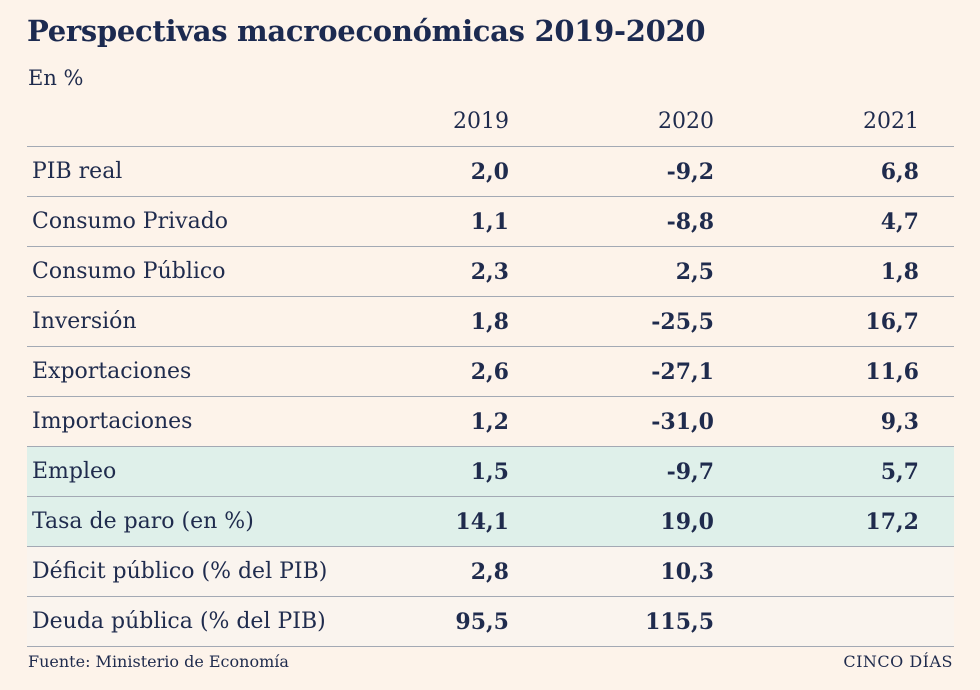 This screenshot has height=690, width=980. What do you see at coordinates (612, 621) in the screenshot?
I see `value-cell: 115,5` at bounding box center [612, 621].